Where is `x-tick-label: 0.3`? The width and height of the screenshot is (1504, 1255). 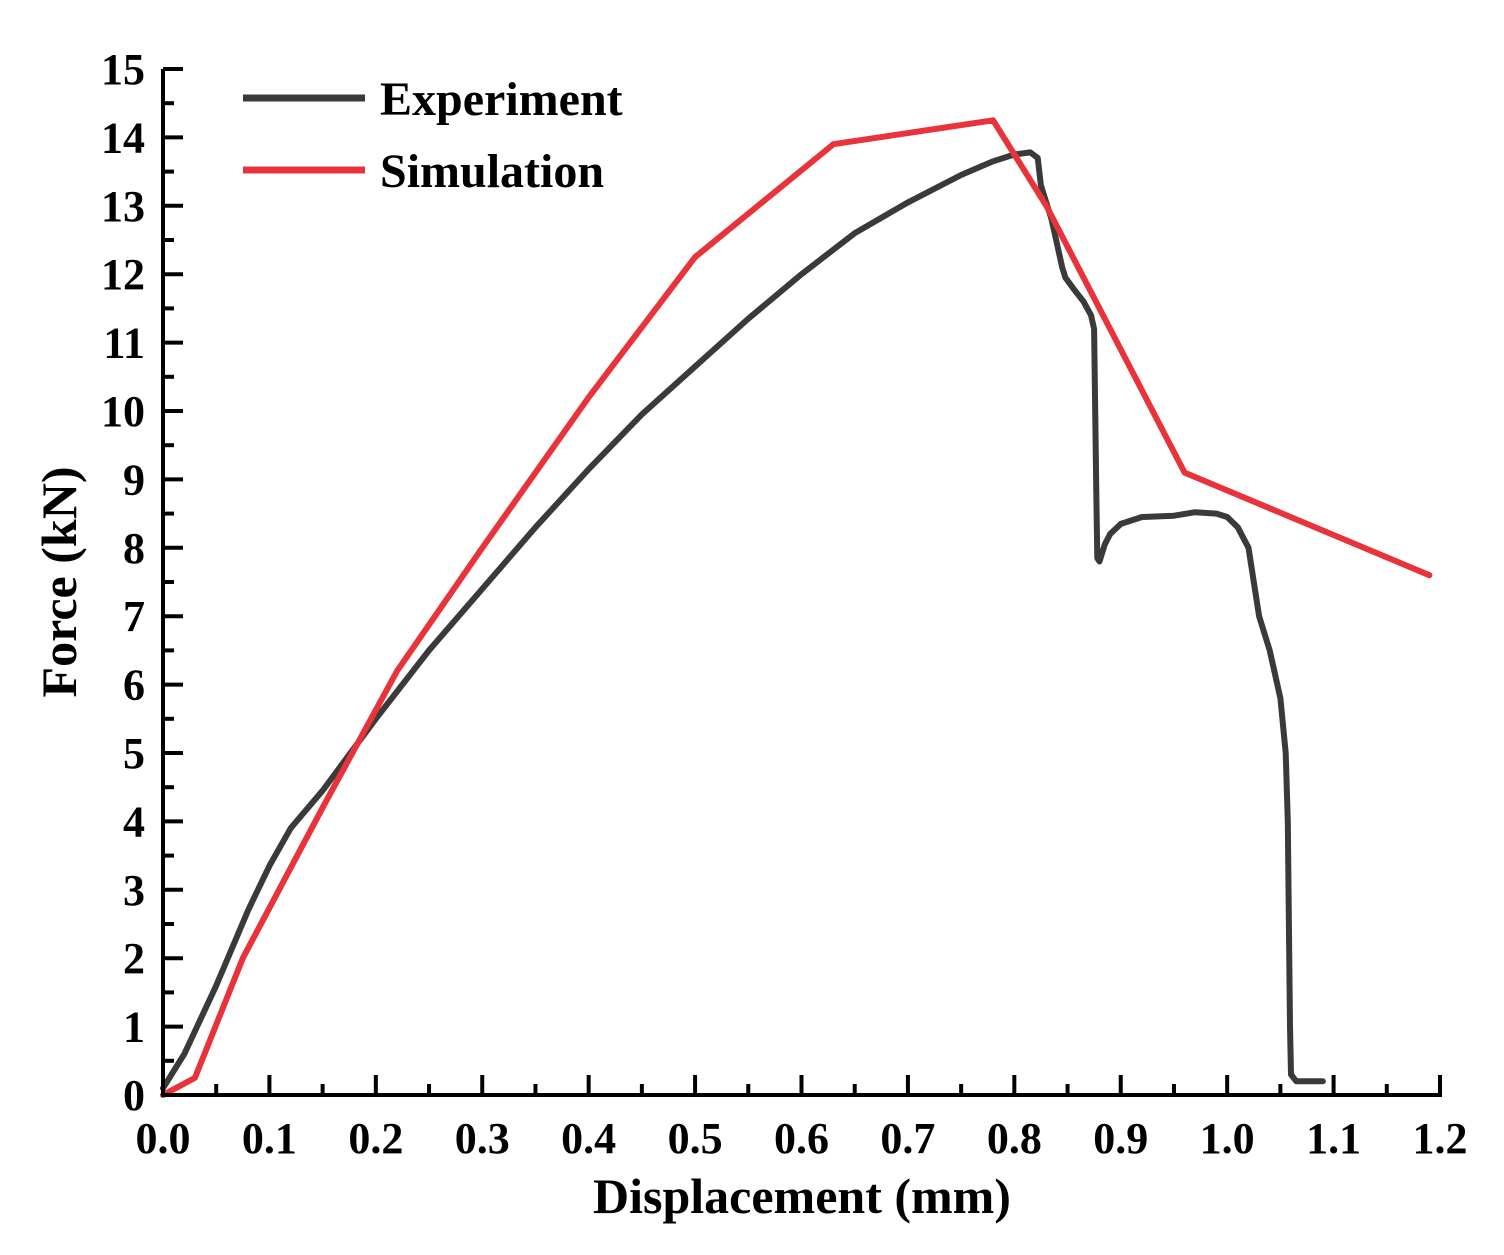 x-tick-label: 0.3 is located at coordinates (482, 1138).